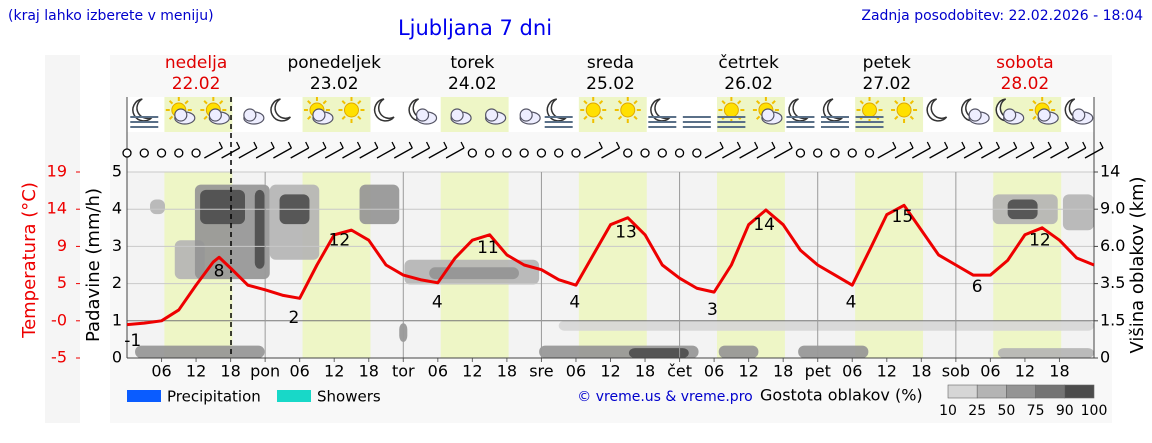 This screenshot has width=1152, height=443. I want to click on y2-tick-label: 3.5, so click(1112, 282).